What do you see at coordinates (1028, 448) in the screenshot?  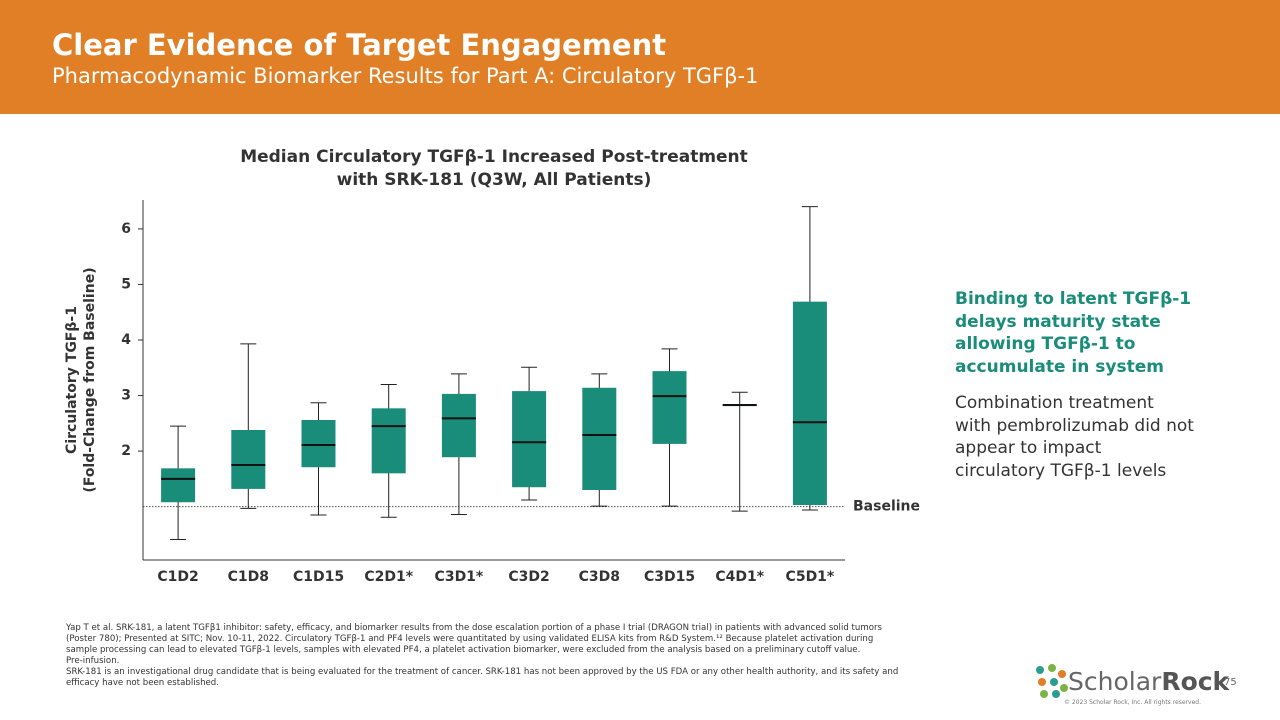 I see `body-text: appear to impact` at bounding box center [1028, 448].